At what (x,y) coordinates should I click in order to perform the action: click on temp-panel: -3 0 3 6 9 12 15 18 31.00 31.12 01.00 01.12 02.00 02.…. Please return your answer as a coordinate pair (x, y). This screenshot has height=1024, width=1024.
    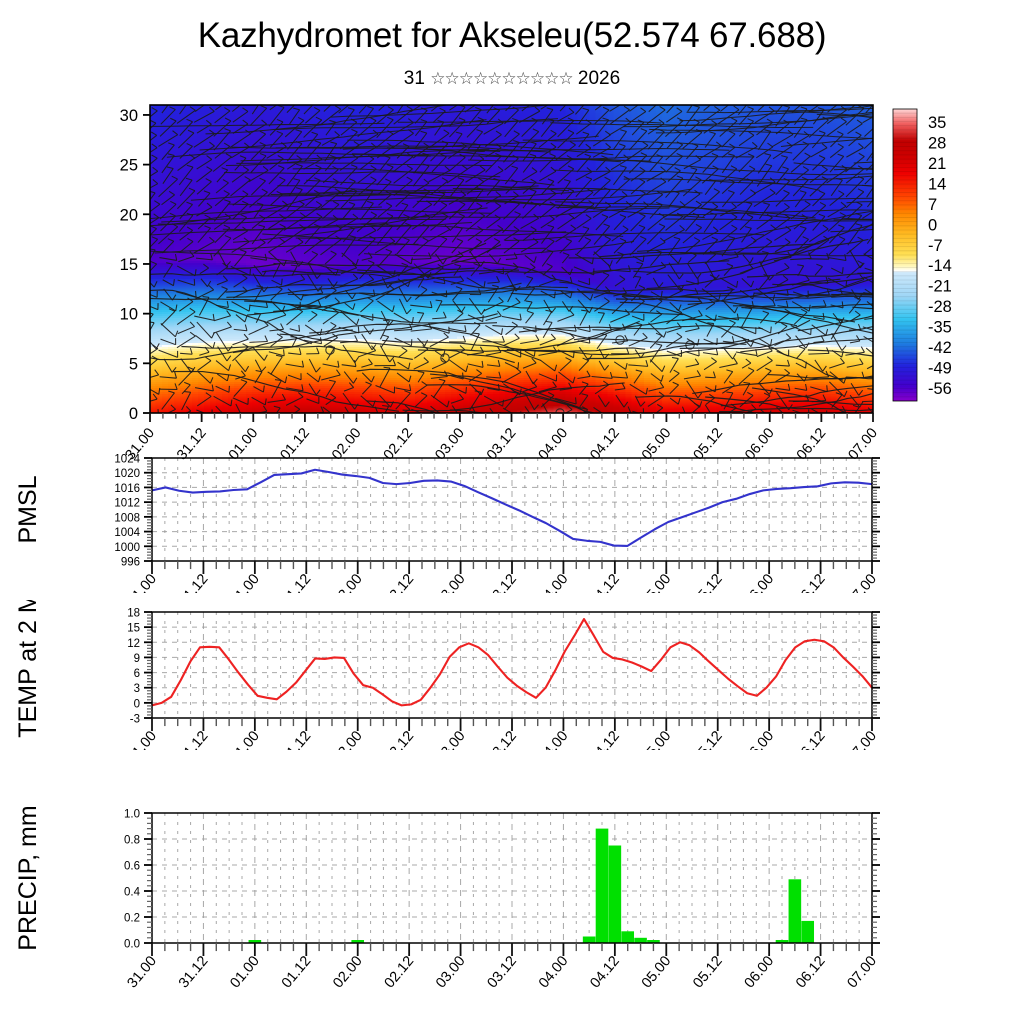
    Looking at the image, I should click on (512, 675).